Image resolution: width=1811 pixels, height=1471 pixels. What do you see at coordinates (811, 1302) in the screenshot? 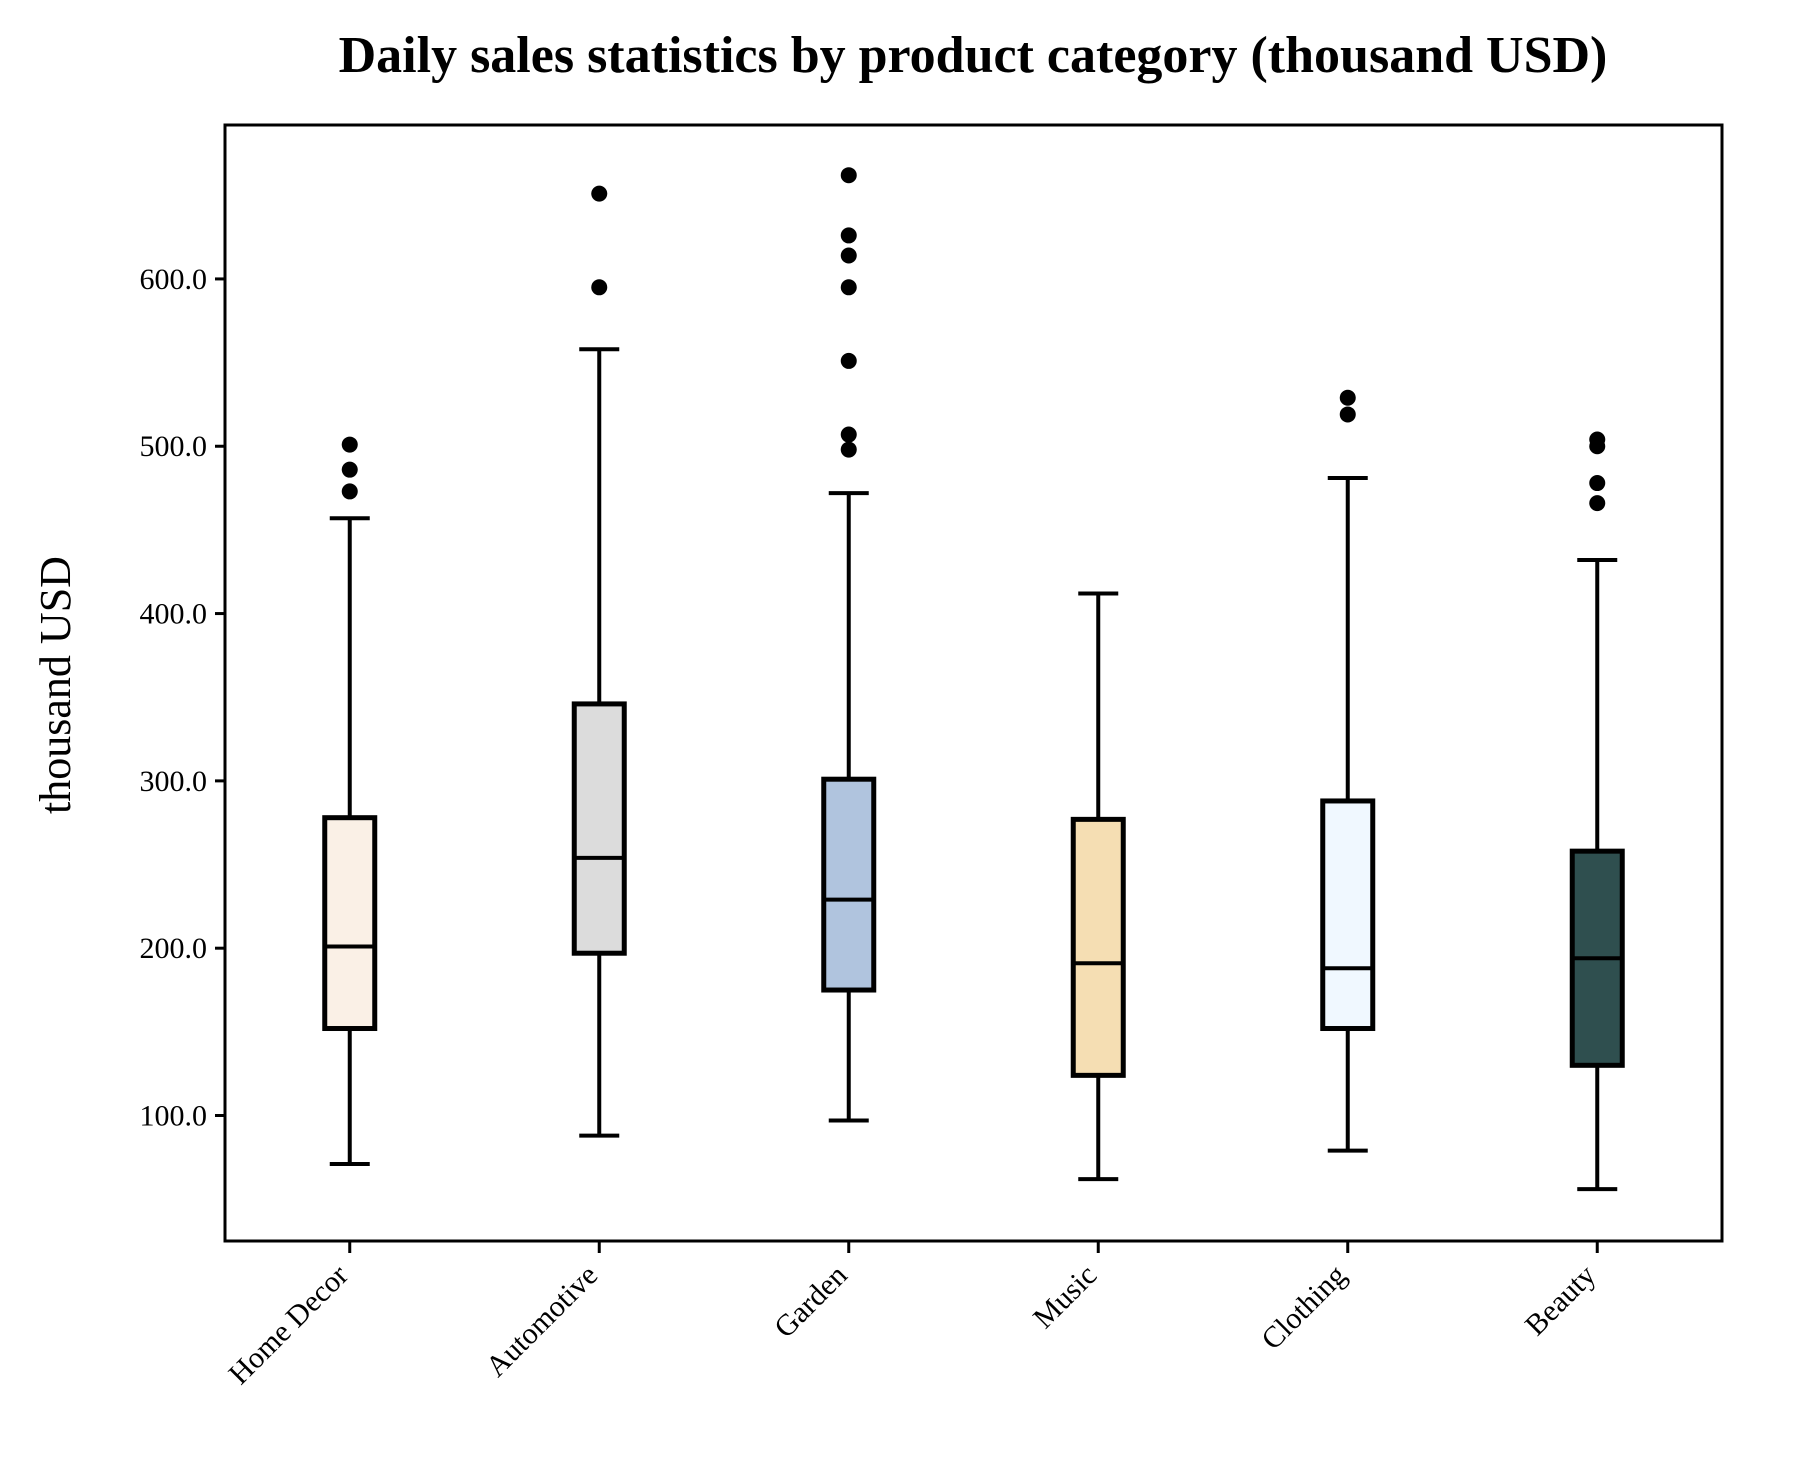
I see `x-tick-label: Garden` at bounding box center [811, 1302].